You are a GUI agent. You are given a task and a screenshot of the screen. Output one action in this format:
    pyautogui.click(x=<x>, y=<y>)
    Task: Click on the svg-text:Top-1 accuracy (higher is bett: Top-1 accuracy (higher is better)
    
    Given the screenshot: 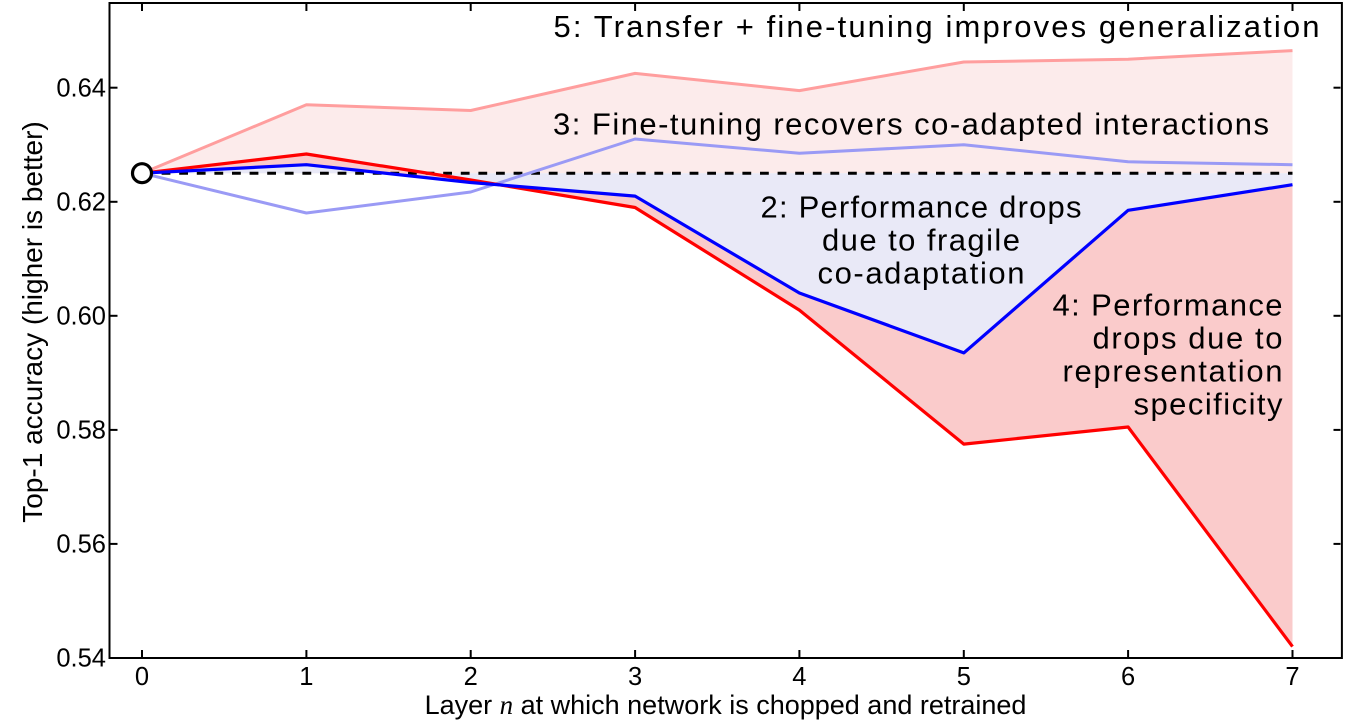 What is the action you would take?
    pyautogui.click(x=32, y=322)
    